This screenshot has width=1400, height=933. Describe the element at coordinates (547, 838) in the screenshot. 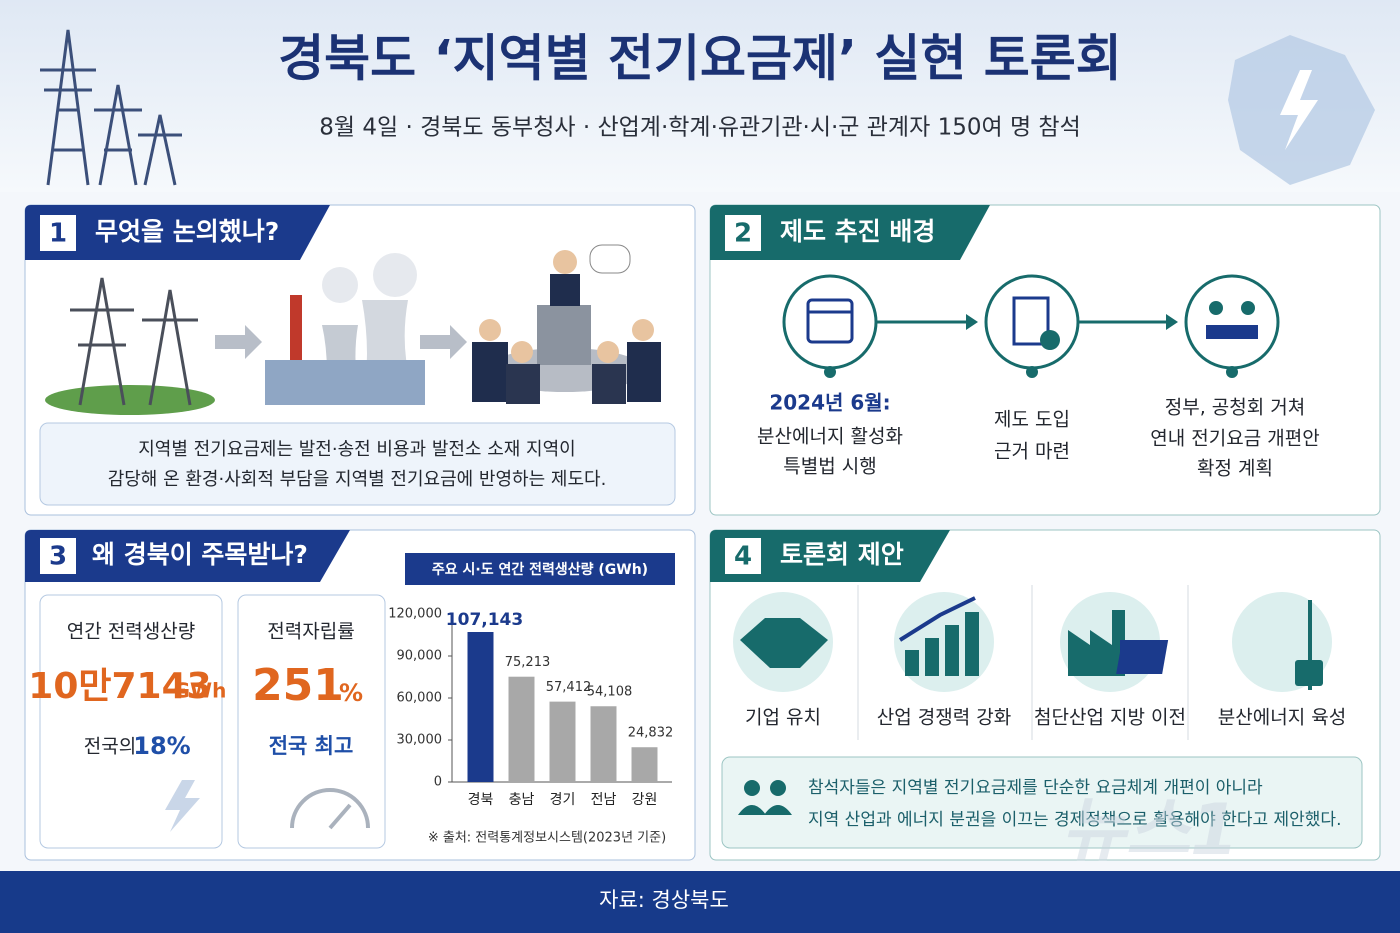

I see `chart-source: ※ 출처: 전력통계정보시스템(2023년 기준)` at that location.